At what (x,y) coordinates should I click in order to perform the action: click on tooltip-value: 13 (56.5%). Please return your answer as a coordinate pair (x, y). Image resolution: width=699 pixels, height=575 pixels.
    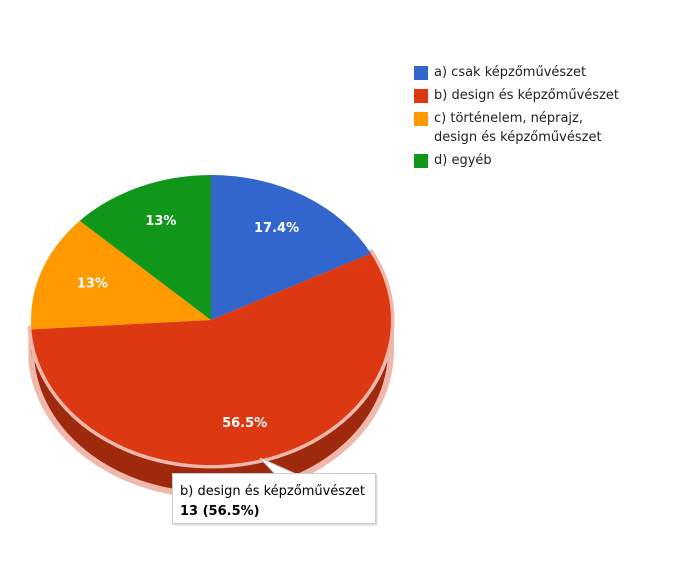
    Looking at the image, I should click on (220, 511).